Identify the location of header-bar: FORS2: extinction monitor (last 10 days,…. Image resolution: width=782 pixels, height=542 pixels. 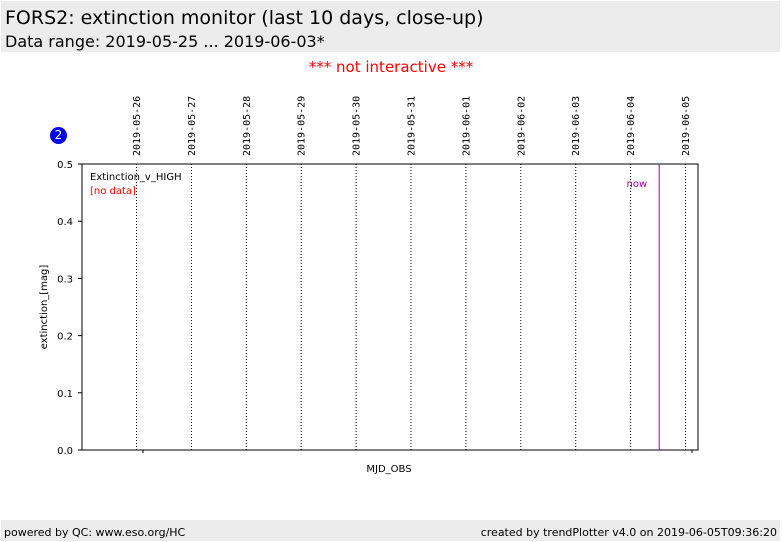
(390, 26).